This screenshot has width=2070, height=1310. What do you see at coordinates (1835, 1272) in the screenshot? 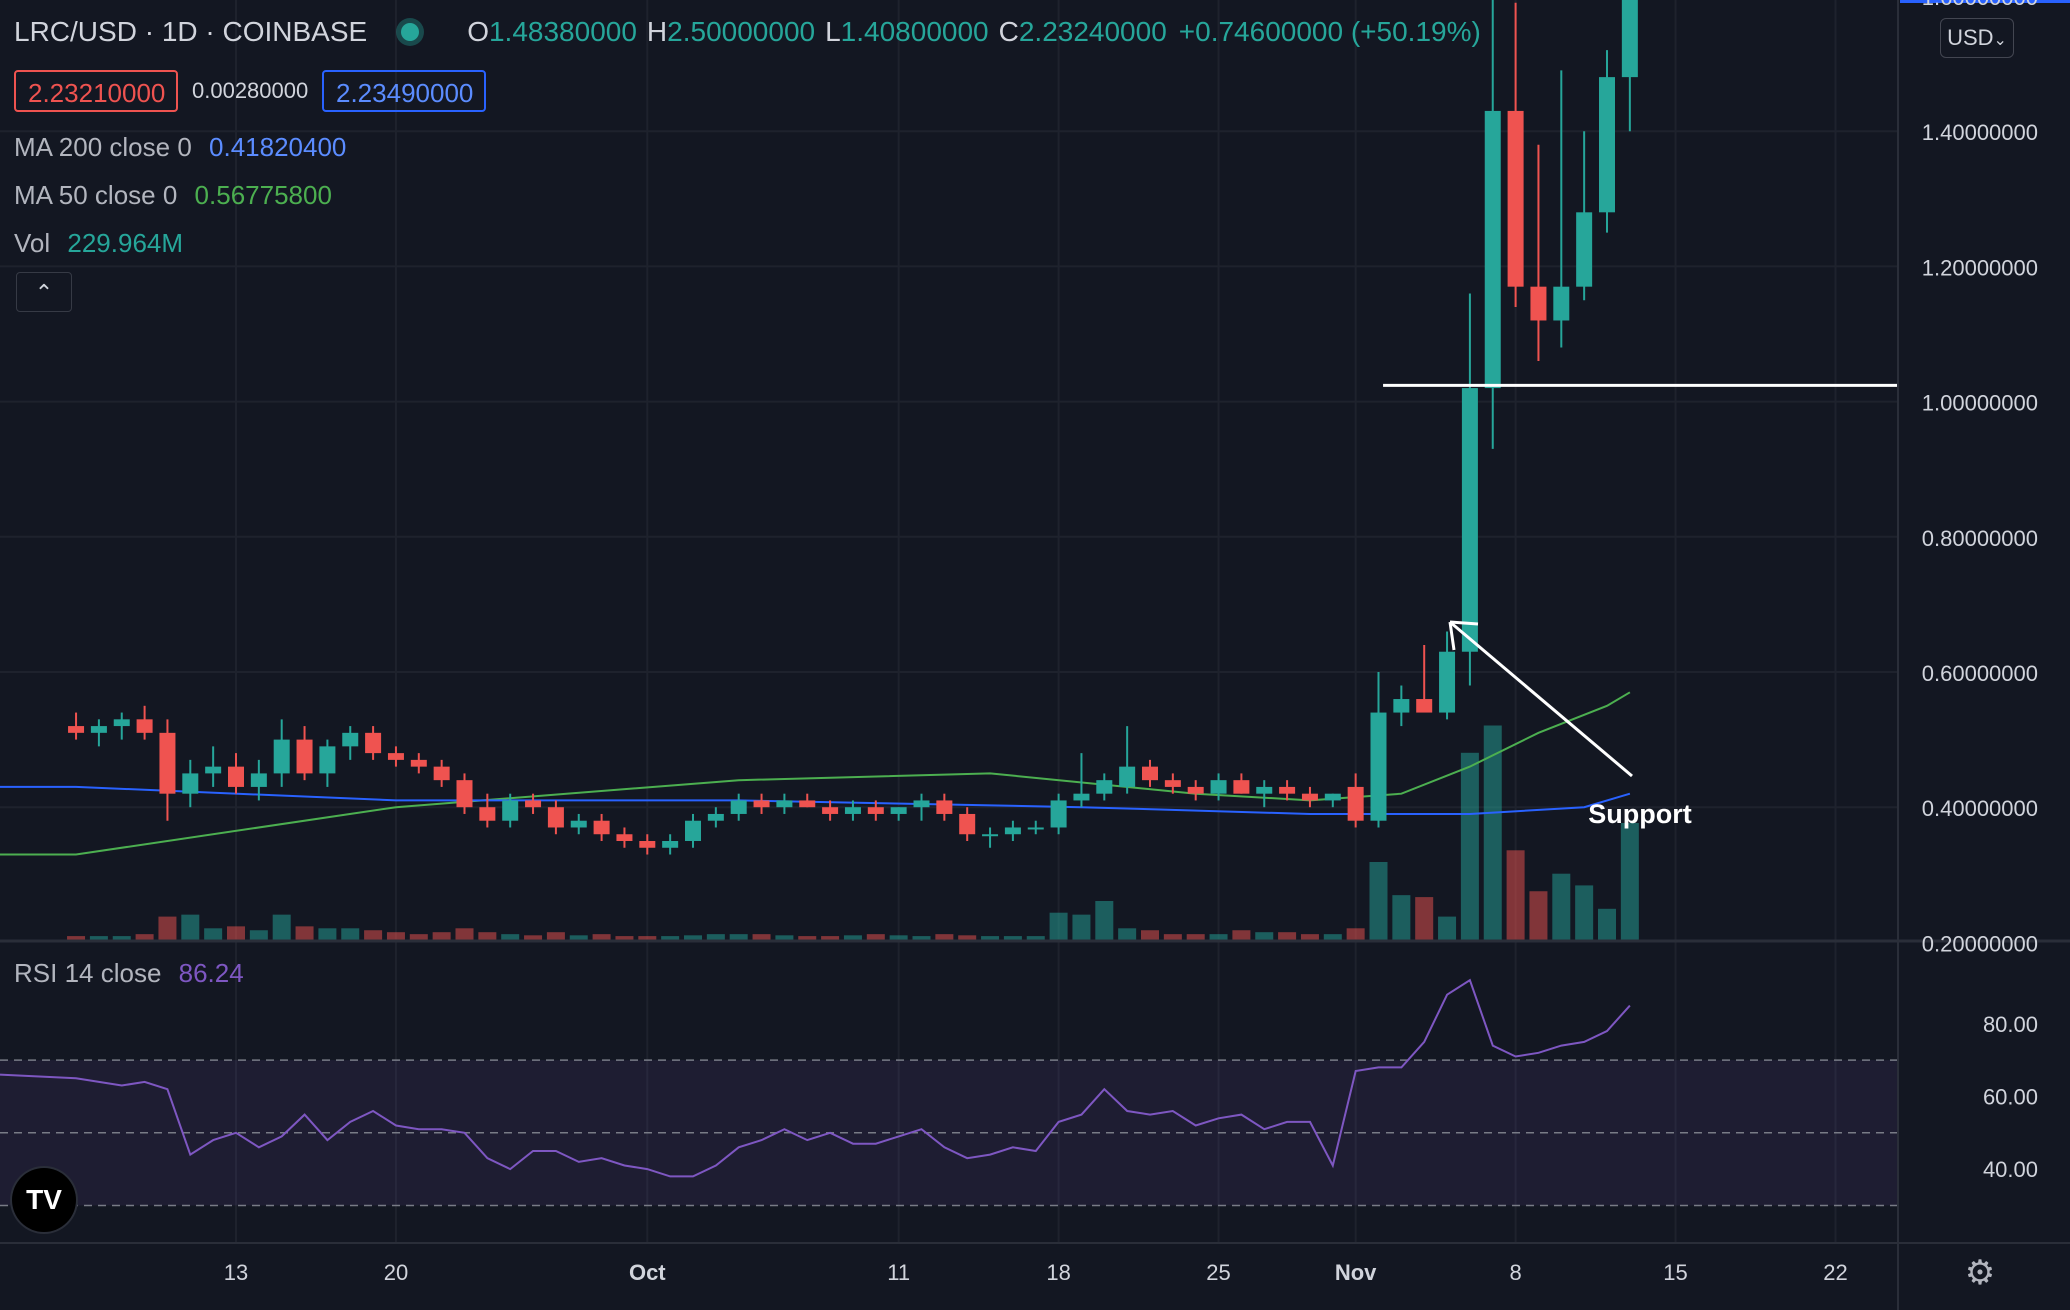
I see `time-tick-label: 22` at bounding box center [1835, 1272].